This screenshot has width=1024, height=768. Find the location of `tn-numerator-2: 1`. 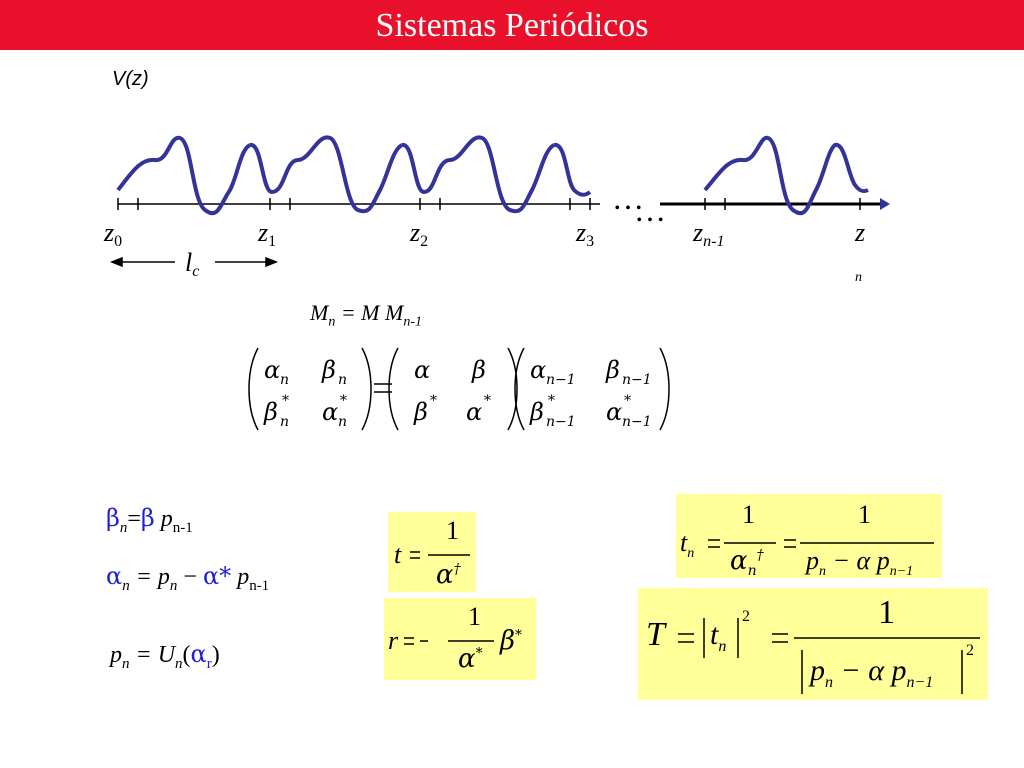

tn-numerator-2: 1 is located at coordinates (864, 514).